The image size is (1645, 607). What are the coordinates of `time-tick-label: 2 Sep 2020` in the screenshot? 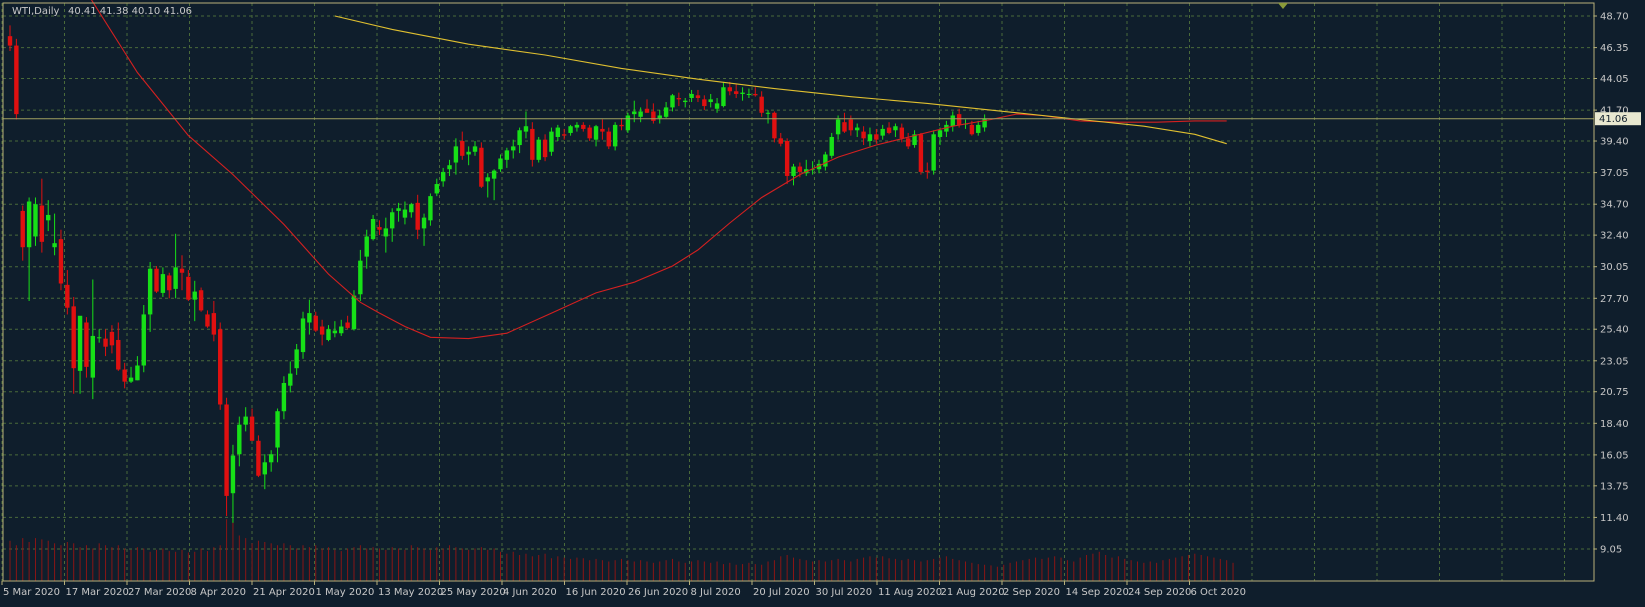 It's located at (1031, 592).